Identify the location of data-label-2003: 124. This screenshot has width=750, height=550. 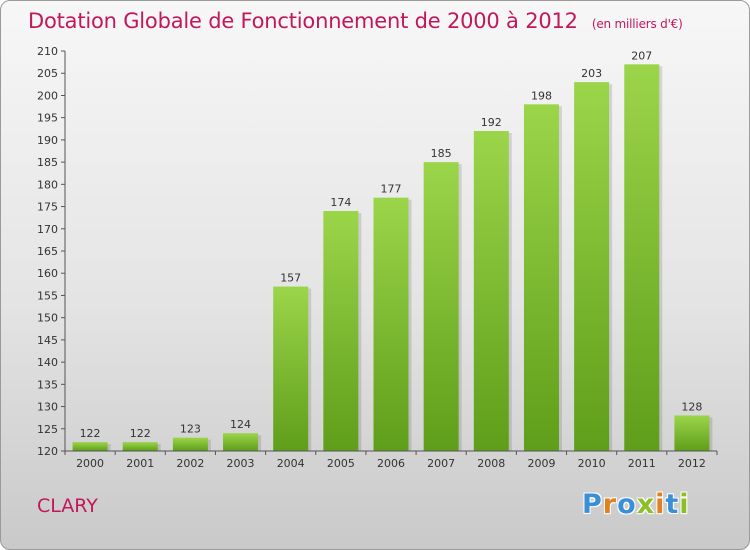
(240, 424).